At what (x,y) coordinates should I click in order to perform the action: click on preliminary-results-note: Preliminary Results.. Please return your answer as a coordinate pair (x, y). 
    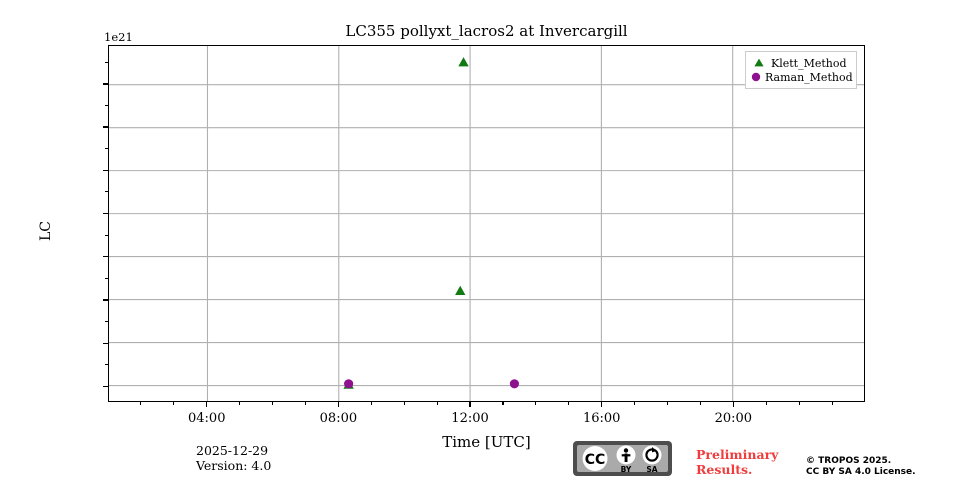
    Looking at the image, I should click on (737, 462).